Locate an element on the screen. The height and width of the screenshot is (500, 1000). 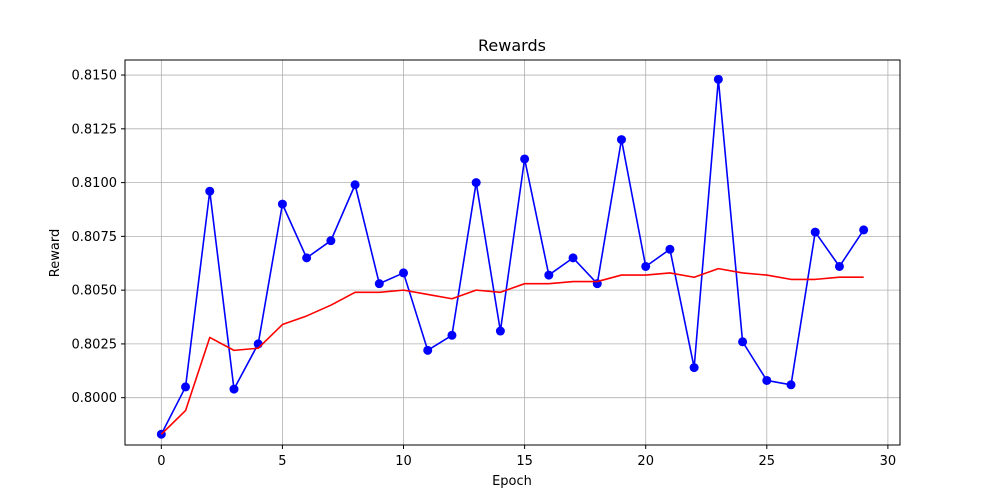
y-tick-label: 0.8025 is located at coordinates (95, 344).